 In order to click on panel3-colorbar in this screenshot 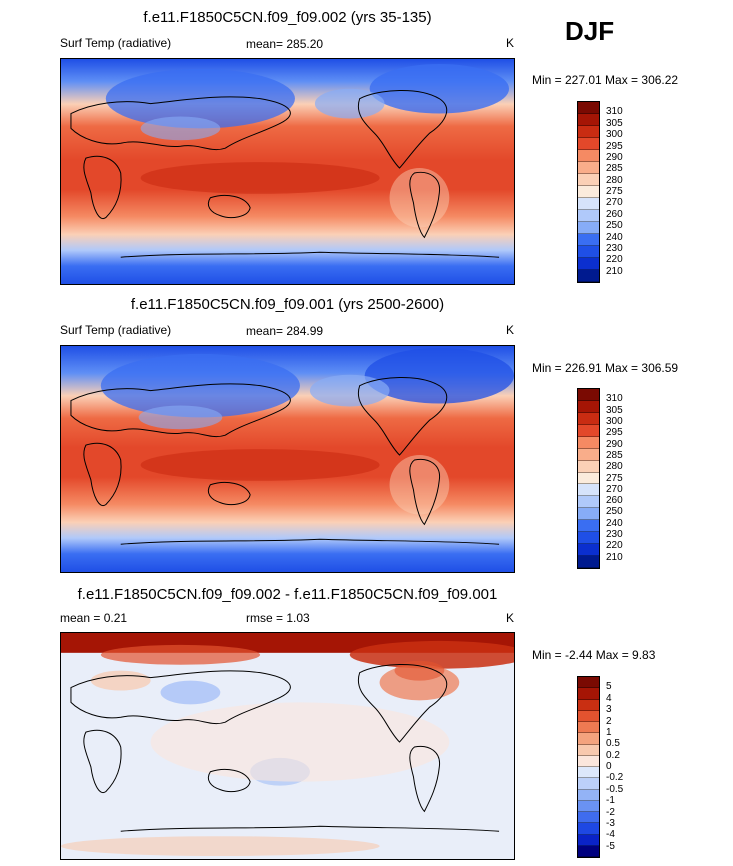, I will do `click(588, 767)`.